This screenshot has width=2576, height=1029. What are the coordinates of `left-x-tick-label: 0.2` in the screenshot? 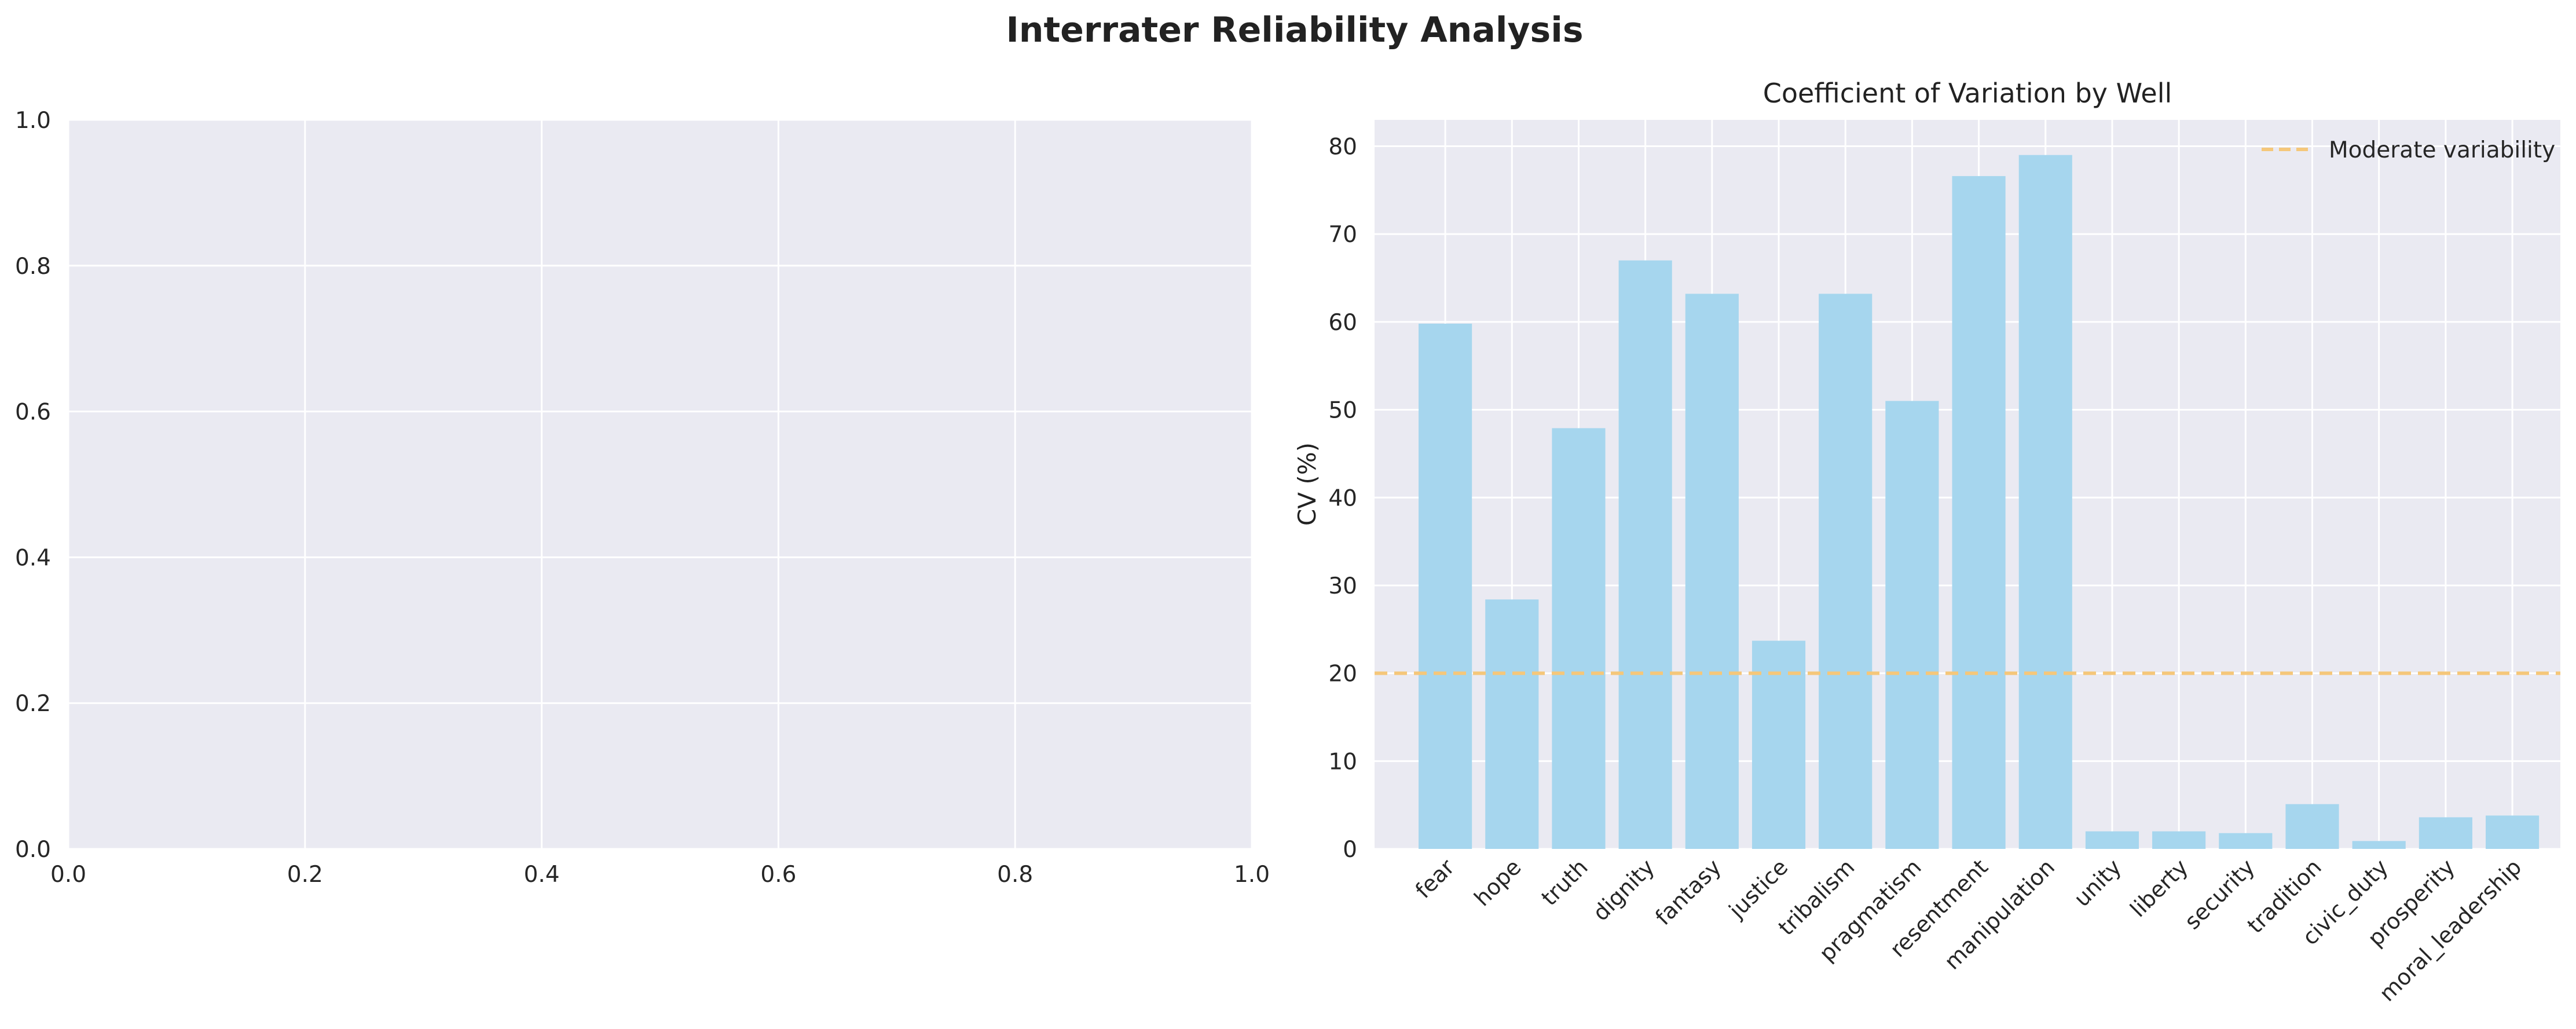 It's located at (305, 875).